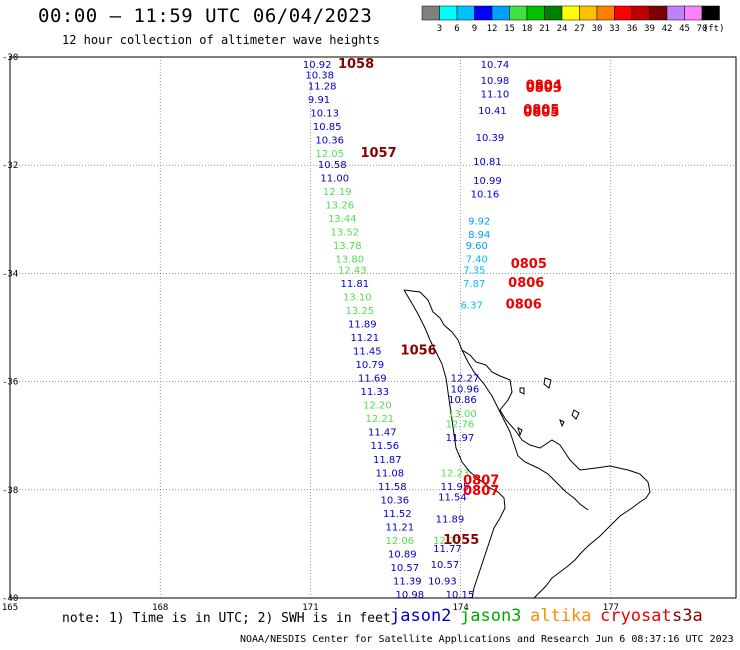  What do you see at coordinates (579, 29) in the screenshot?
I see `colorbar-label: 27` at bounding box center [579, 29].